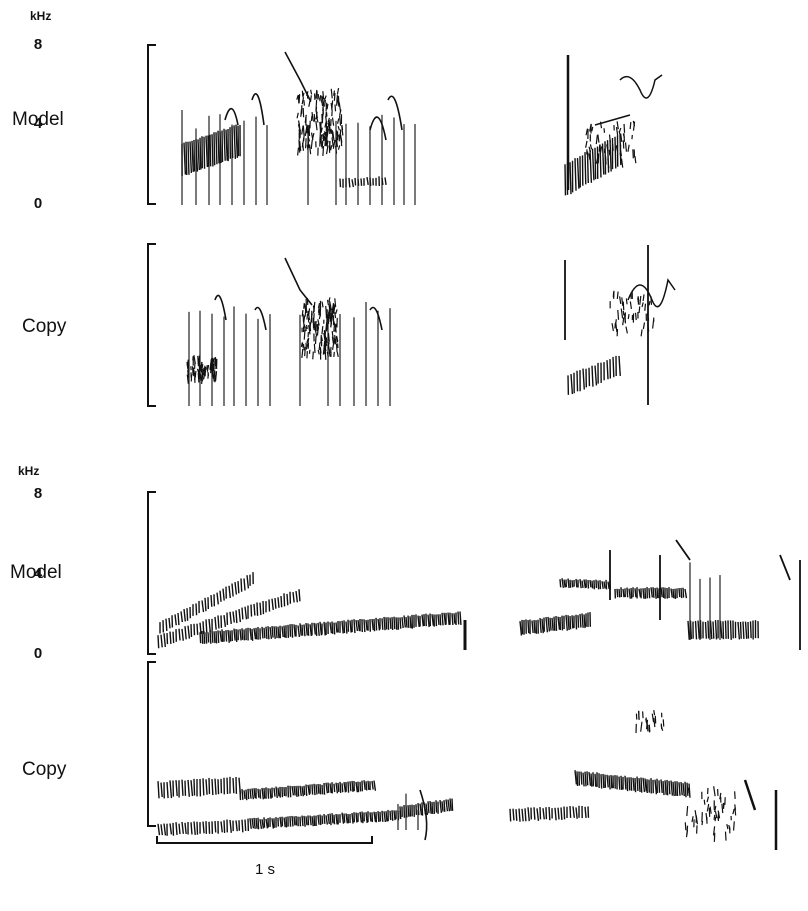 This screenshot has height=911, width=808. Describe the element at coordinates (265, 869) in the screenshot. I see `scale-label: 1 s` at that location.